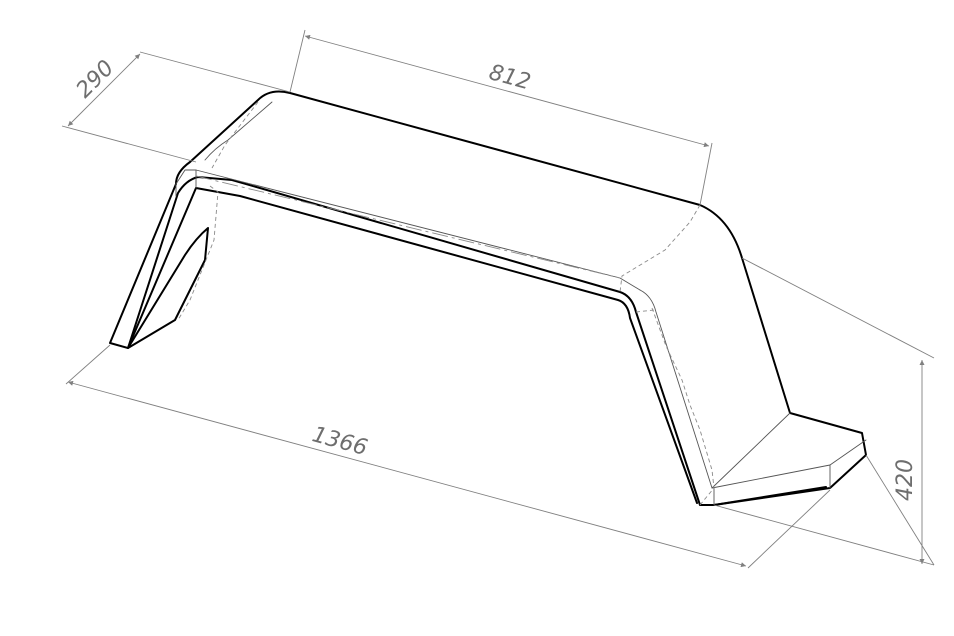 The height and width of the screenshot is (636, 954). Describe the element at coordinates (186, 183) in the screenshot. I see `front-leg-side-edge` at that location.